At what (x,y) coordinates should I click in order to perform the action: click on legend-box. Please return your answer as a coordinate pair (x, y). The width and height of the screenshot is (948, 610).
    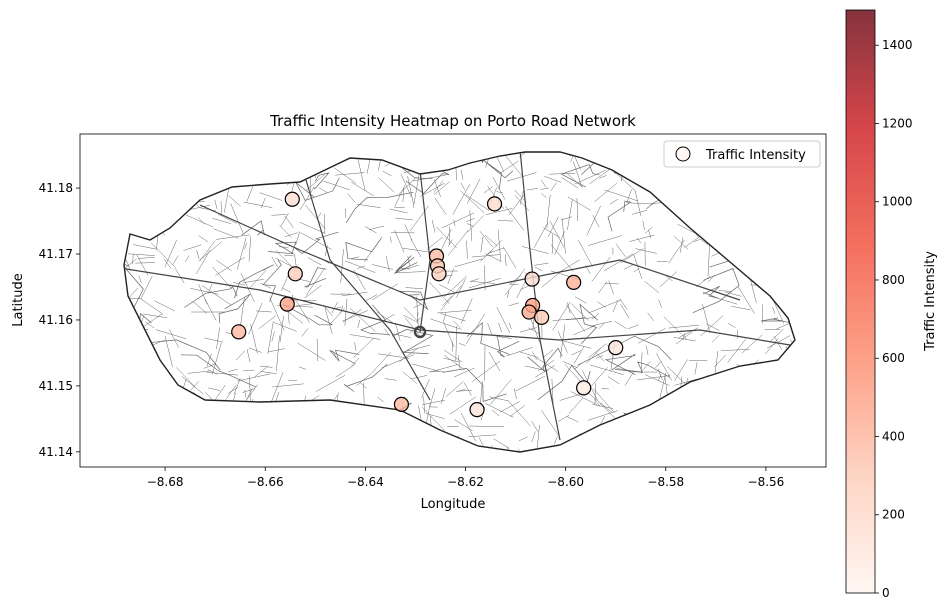
    Looking at the image, I should click on (742, 154).